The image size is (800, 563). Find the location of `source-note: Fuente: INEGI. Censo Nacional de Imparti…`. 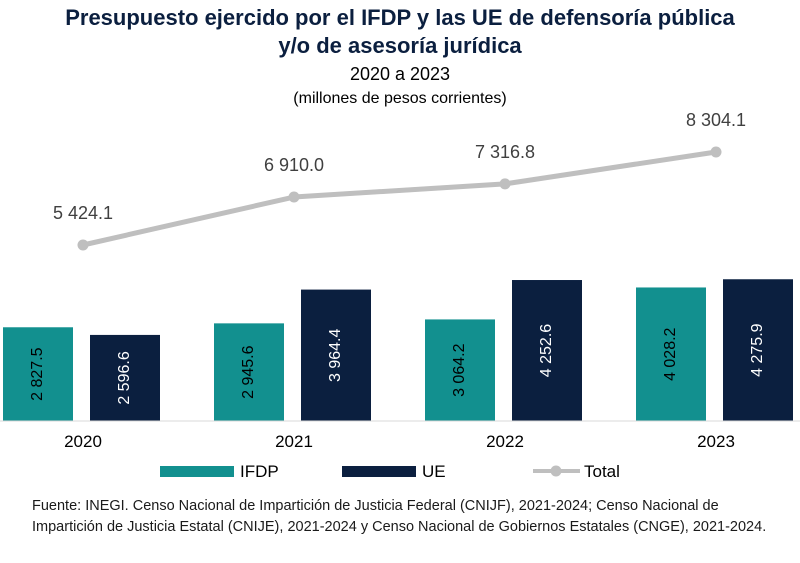

source-note: Fuente: INEGI. Censo Nacional de Imparti… is located at coordinates (399, 516).